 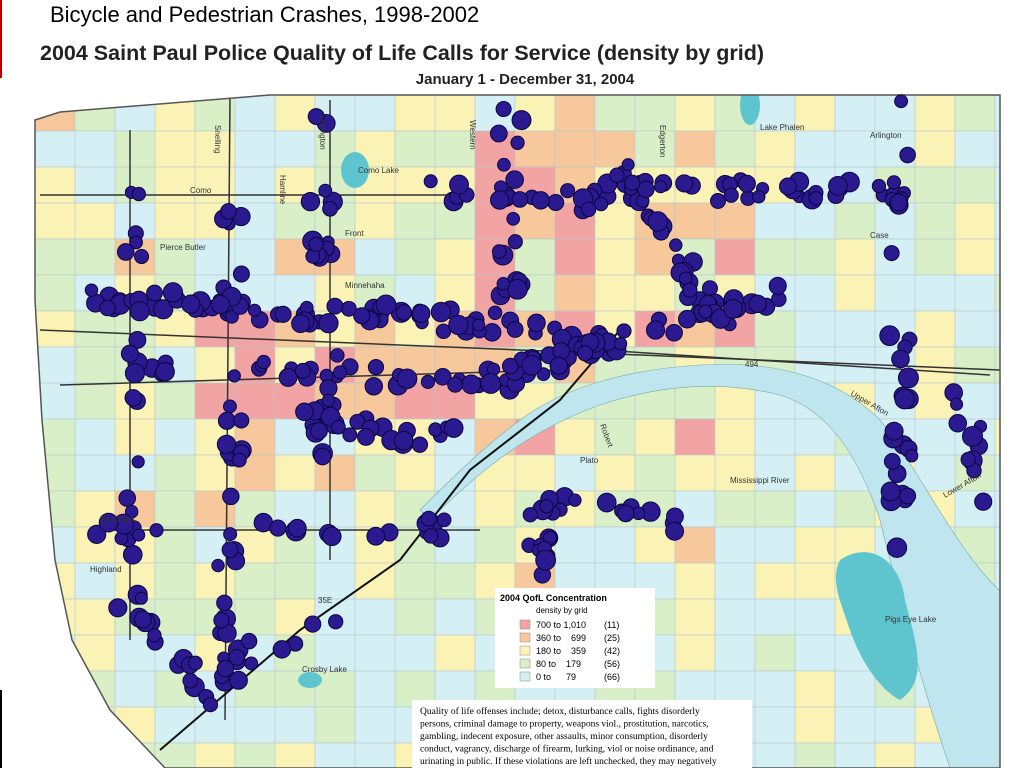 What do you see at coordinates (558, 664) in the screenshot?
I see `legend-range: 80 to 179` at bounding box center [558, 664].